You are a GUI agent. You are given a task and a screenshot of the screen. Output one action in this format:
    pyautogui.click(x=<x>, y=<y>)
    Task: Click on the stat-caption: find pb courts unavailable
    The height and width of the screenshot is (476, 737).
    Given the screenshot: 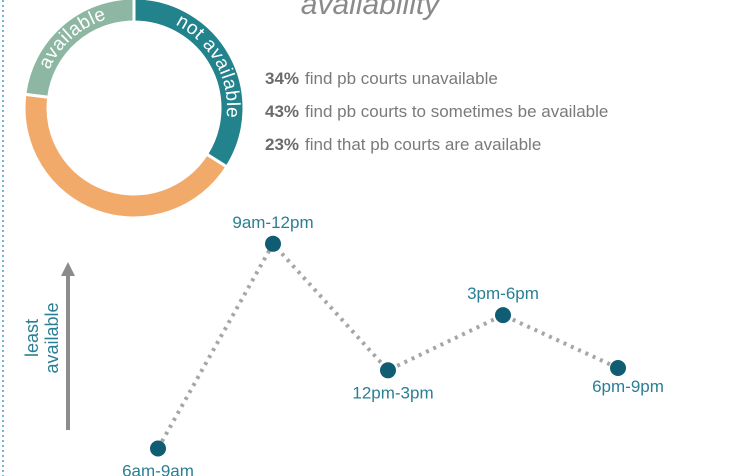 What is the action you would take?
    pyautogui.click(x=401, y=78)
    